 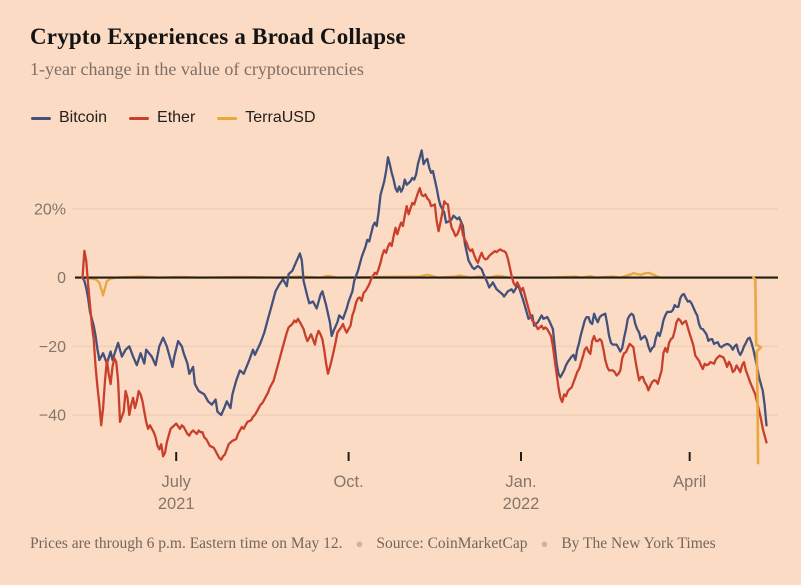 I want to click on x-axis-label: April, so click(x=689, y=482).